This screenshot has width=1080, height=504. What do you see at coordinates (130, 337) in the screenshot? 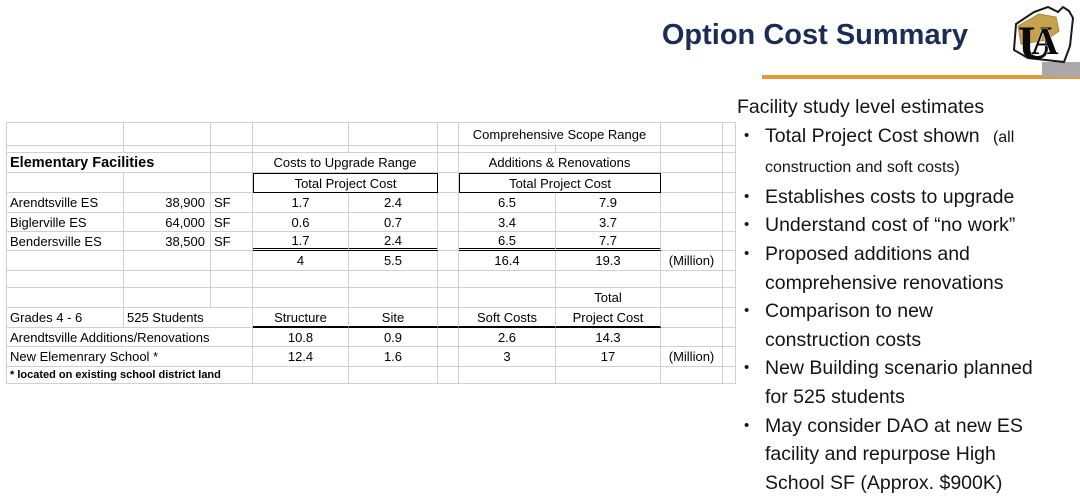
I see `table-cell: Arendtsville Additions/Renovations` at bounding box center [130, 337].